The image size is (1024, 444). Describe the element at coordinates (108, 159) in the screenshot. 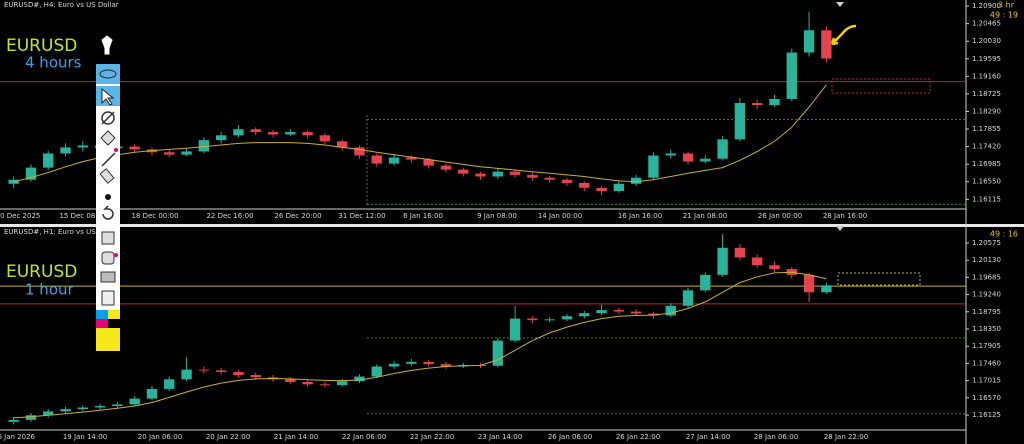

I see `line-icon` at that location.